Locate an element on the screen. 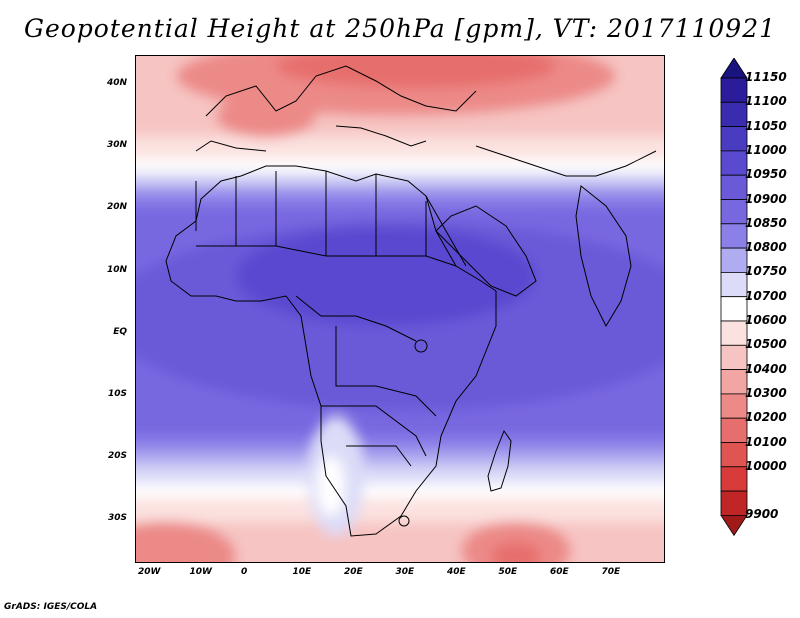  colorbar-bottom-arrow is located at coordinates (734, 525).